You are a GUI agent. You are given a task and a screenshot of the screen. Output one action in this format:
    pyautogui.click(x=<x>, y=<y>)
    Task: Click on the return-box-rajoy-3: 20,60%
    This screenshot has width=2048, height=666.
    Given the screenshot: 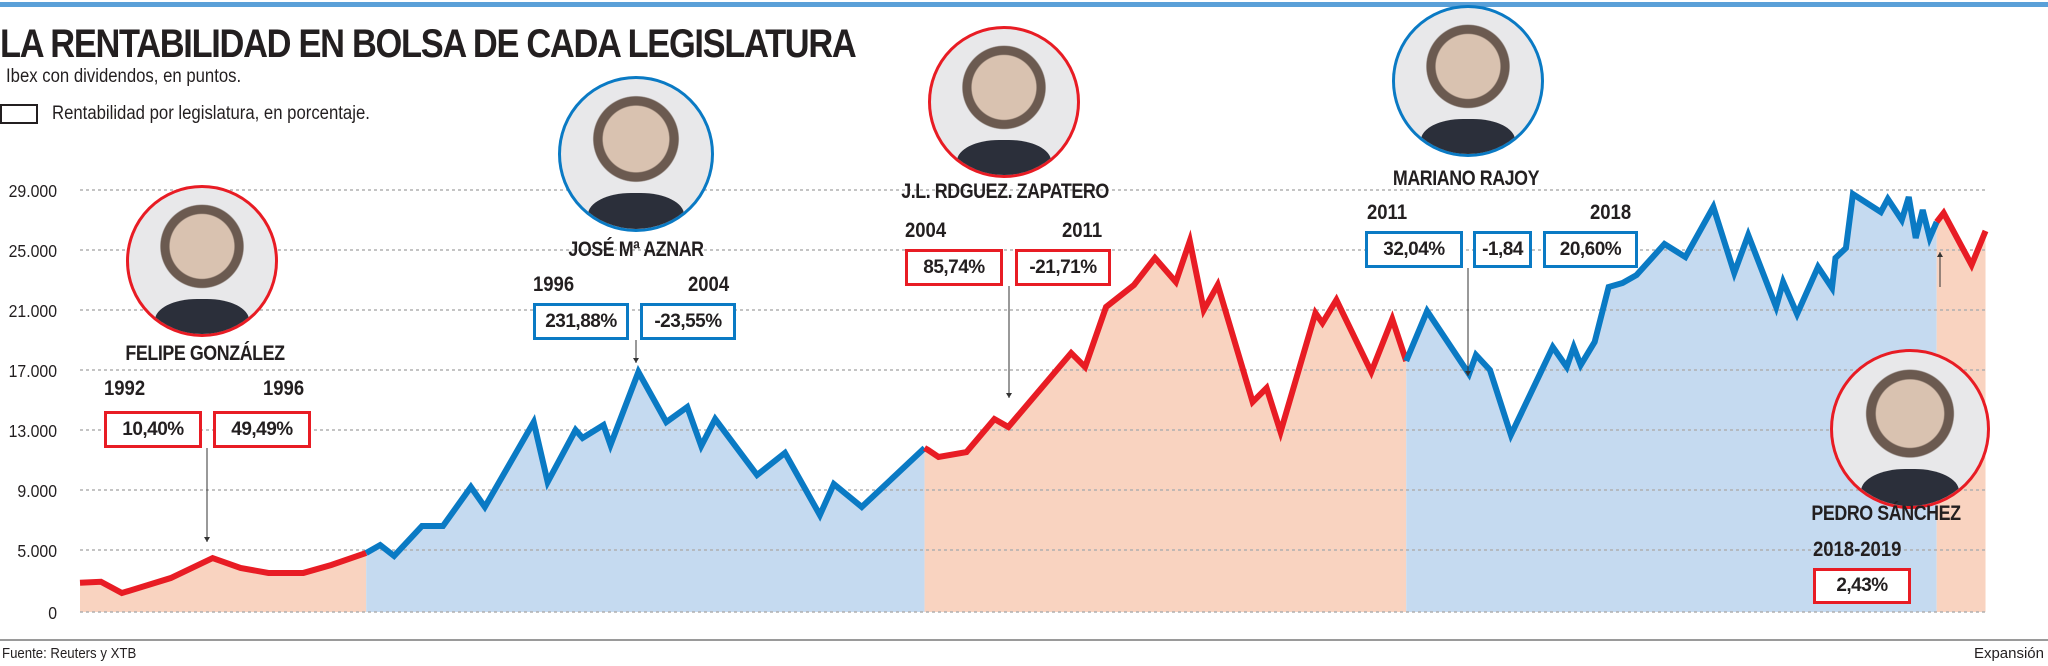 What is the action you would take?
    pyautogui.click(x=1590, y=249)
    